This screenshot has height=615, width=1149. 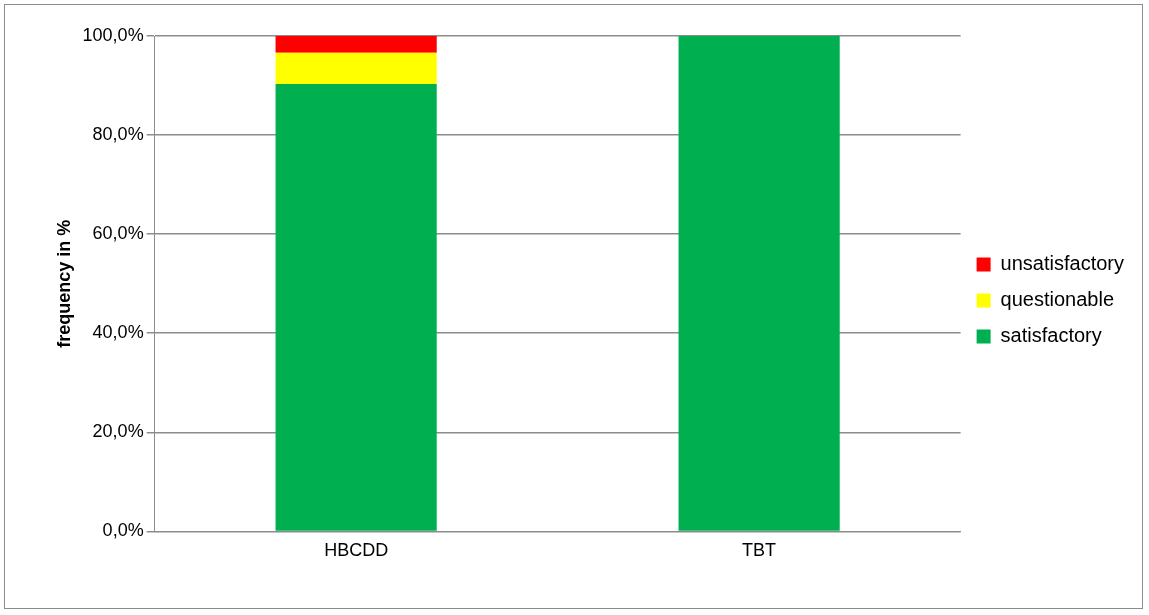 I want to click on legend-label: satisfactory, so click(x=1051, y=335).